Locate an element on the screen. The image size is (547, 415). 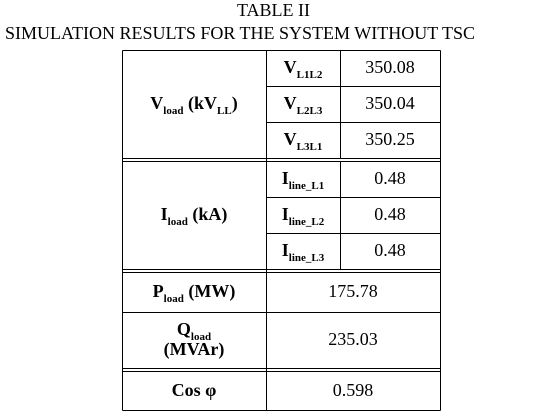
label: Iline_L1 is located at coordinates (303, 180).